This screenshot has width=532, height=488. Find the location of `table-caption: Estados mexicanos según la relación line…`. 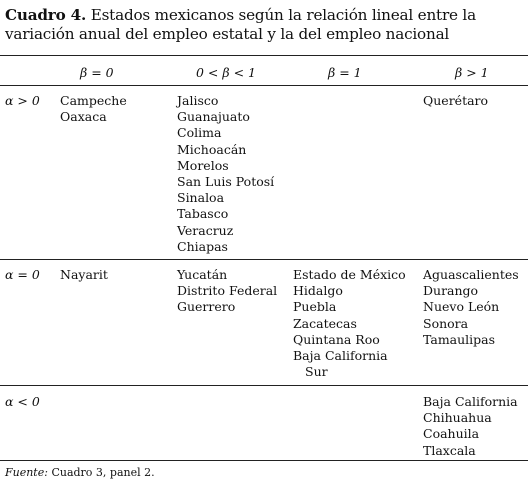

table-caption: Estados mexicanos según la relación line… is located at coordinates (240, 24).